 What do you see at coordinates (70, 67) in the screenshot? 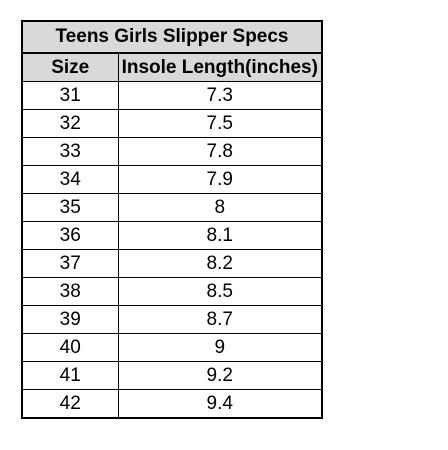
I see `column-header-size: Size` at bounding box center [70, 67].